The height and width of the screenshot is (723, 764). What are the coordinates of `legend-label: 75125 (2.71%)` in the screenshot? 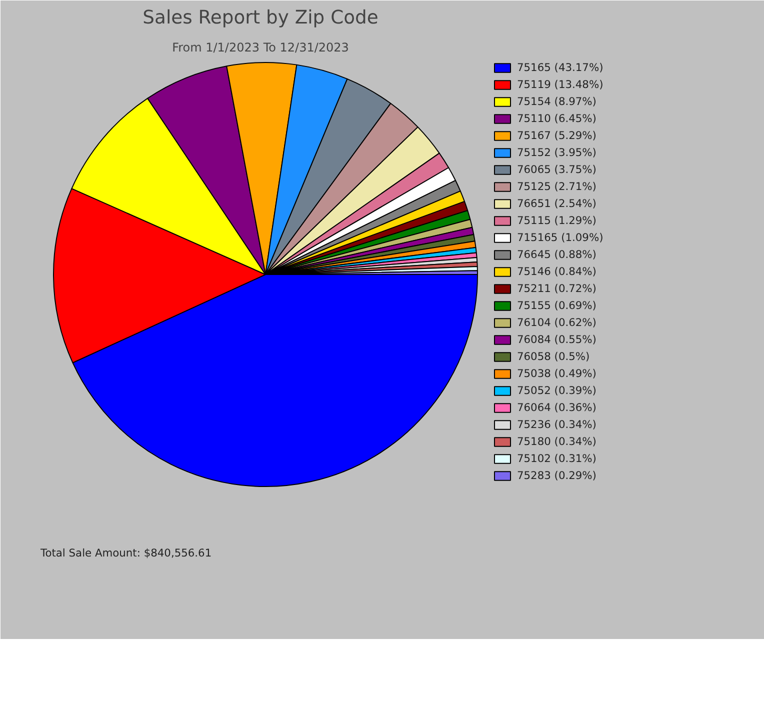 It's located at (556, 186).